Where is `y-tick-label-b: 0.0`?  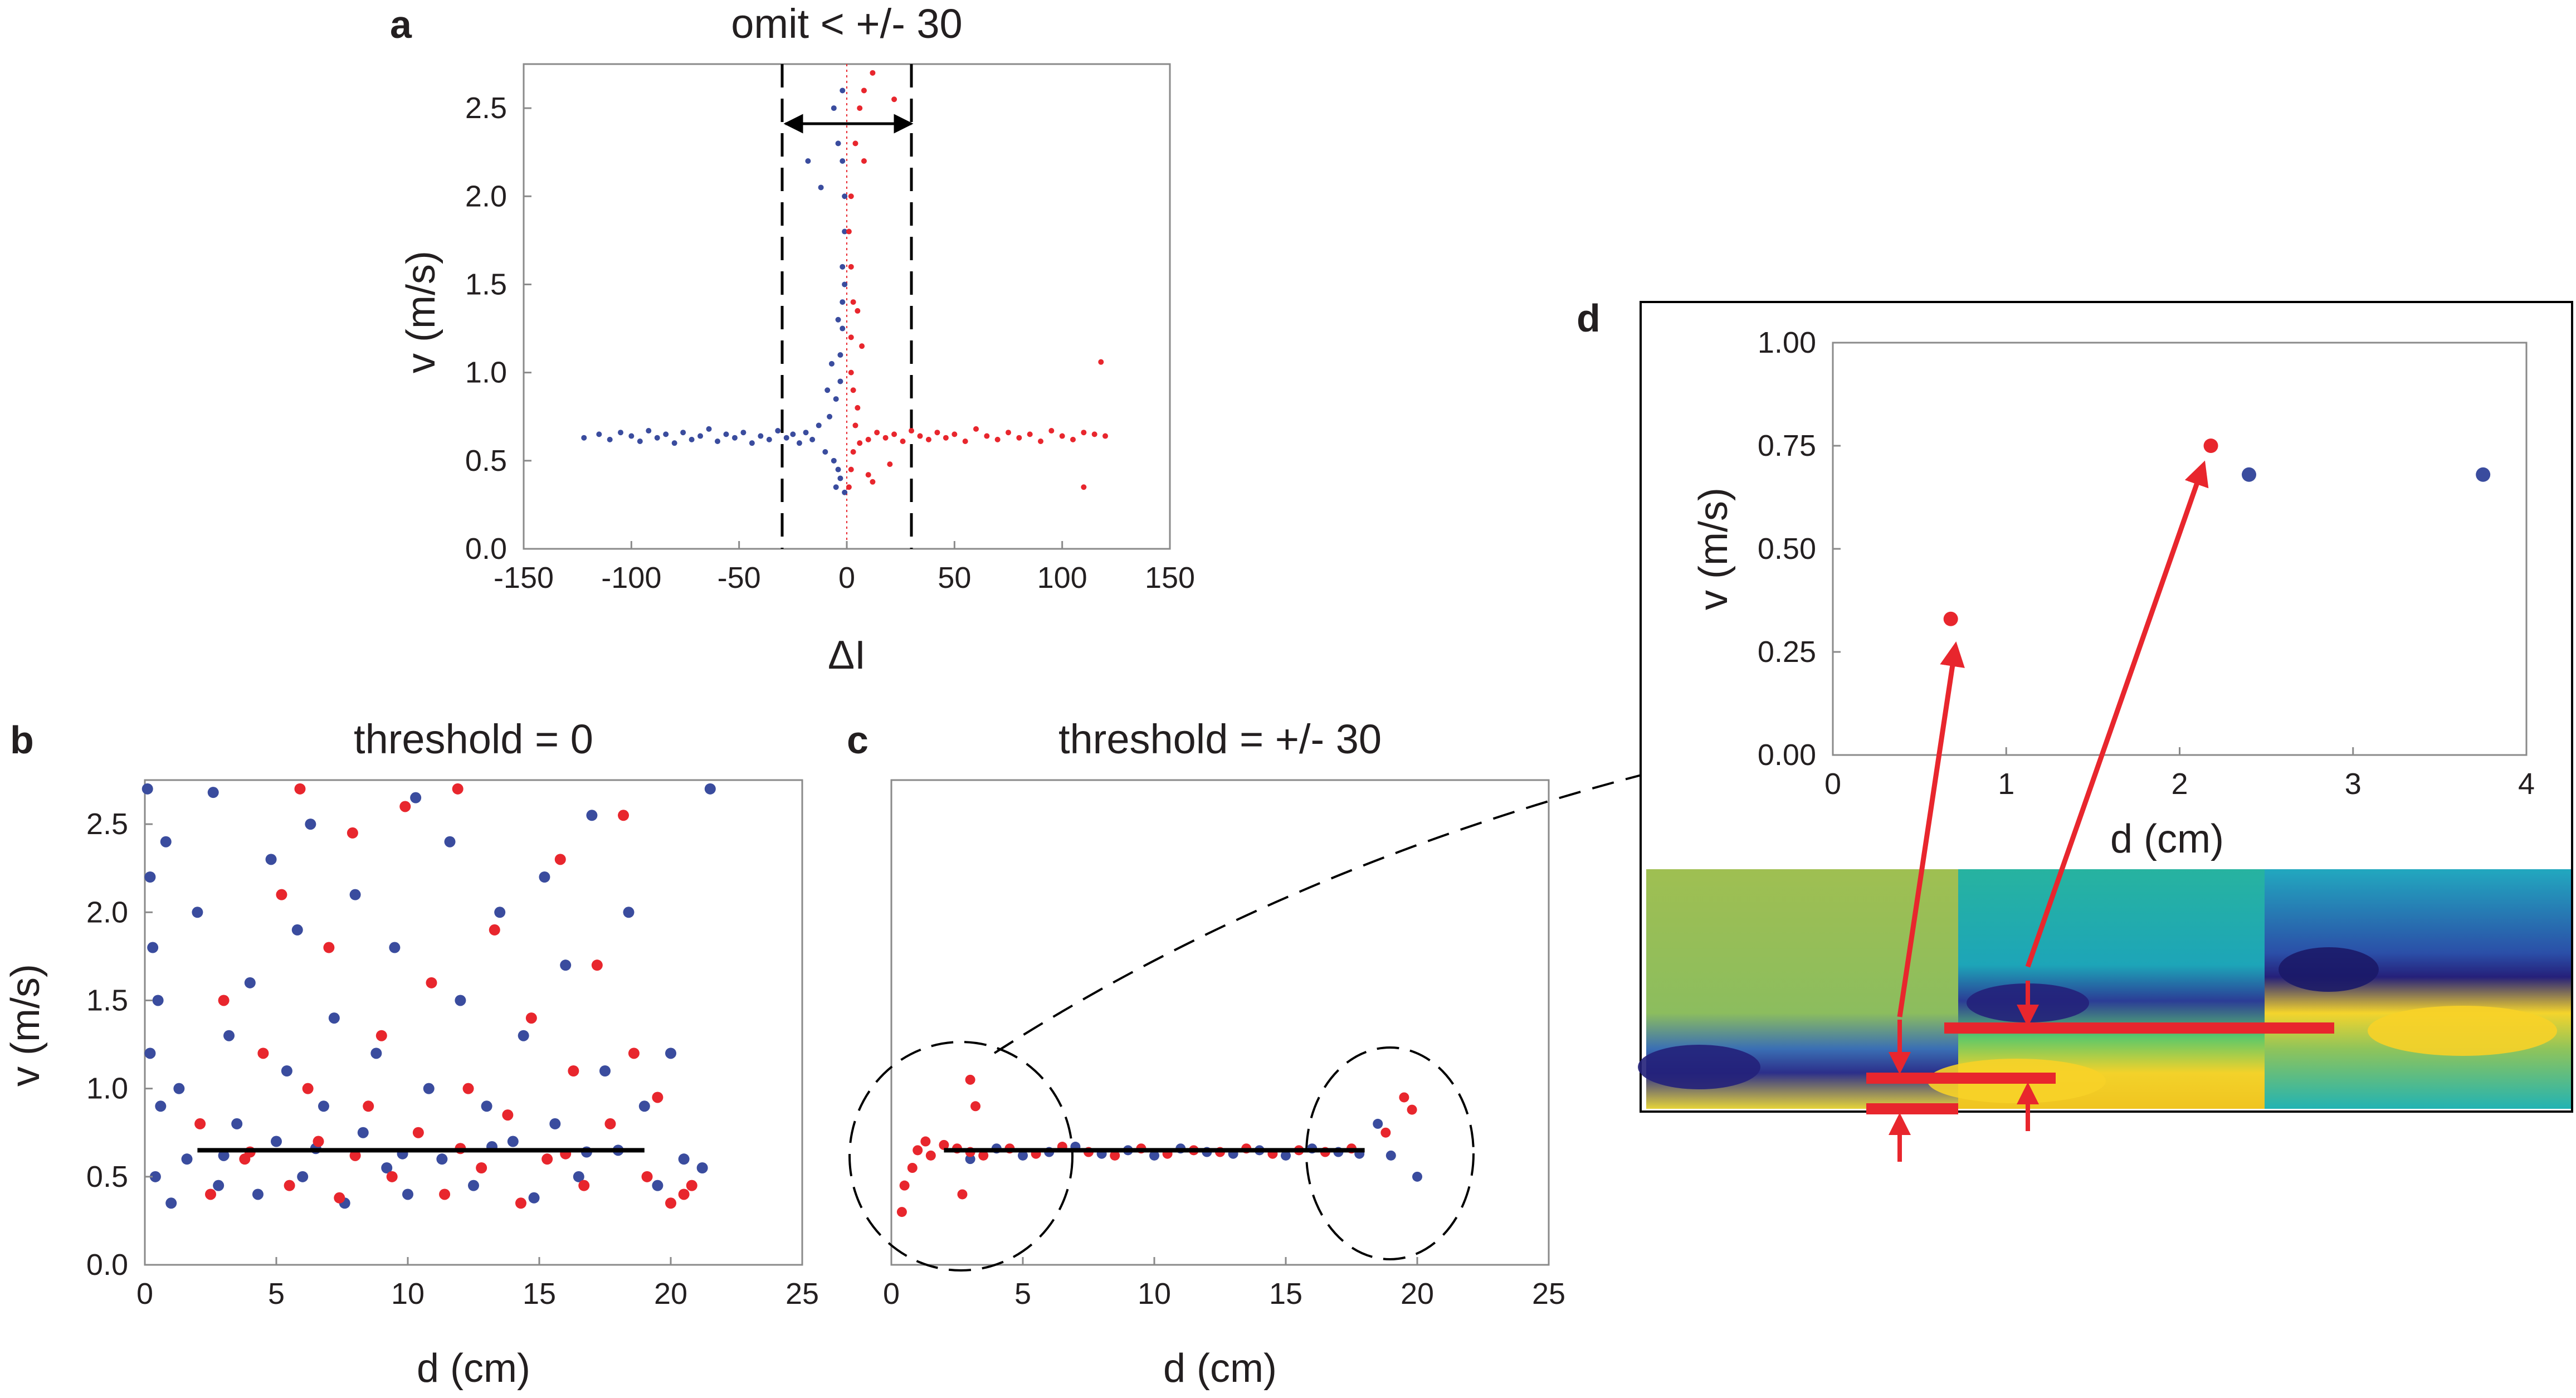
y-tick-label-b: 0.0 is located at coordinates (107, 1265).